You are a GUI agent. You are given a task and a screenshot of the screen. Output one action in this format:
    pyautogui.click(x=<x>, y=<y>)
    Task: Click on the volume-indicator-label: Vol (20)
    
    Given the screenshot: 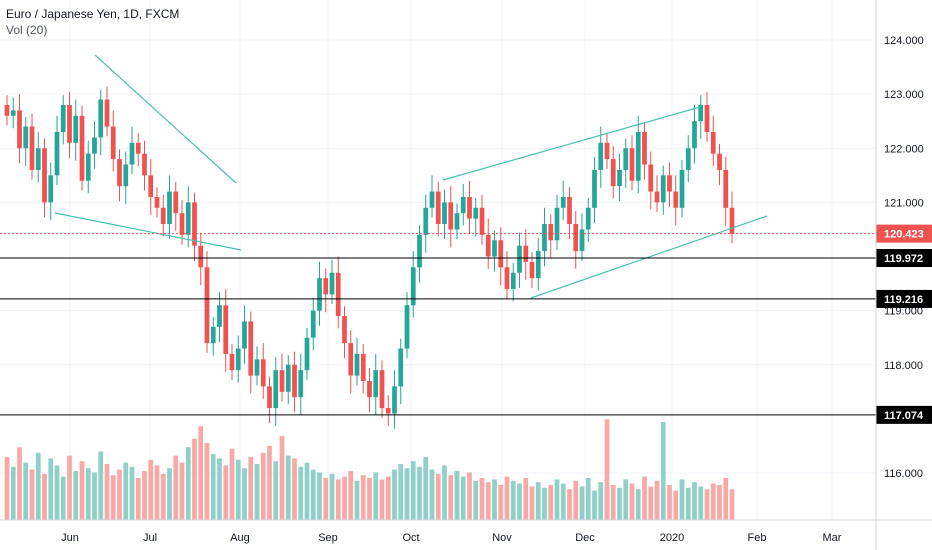 What is the action you would take?
    pyautogui.click(x=27, y=30)
    